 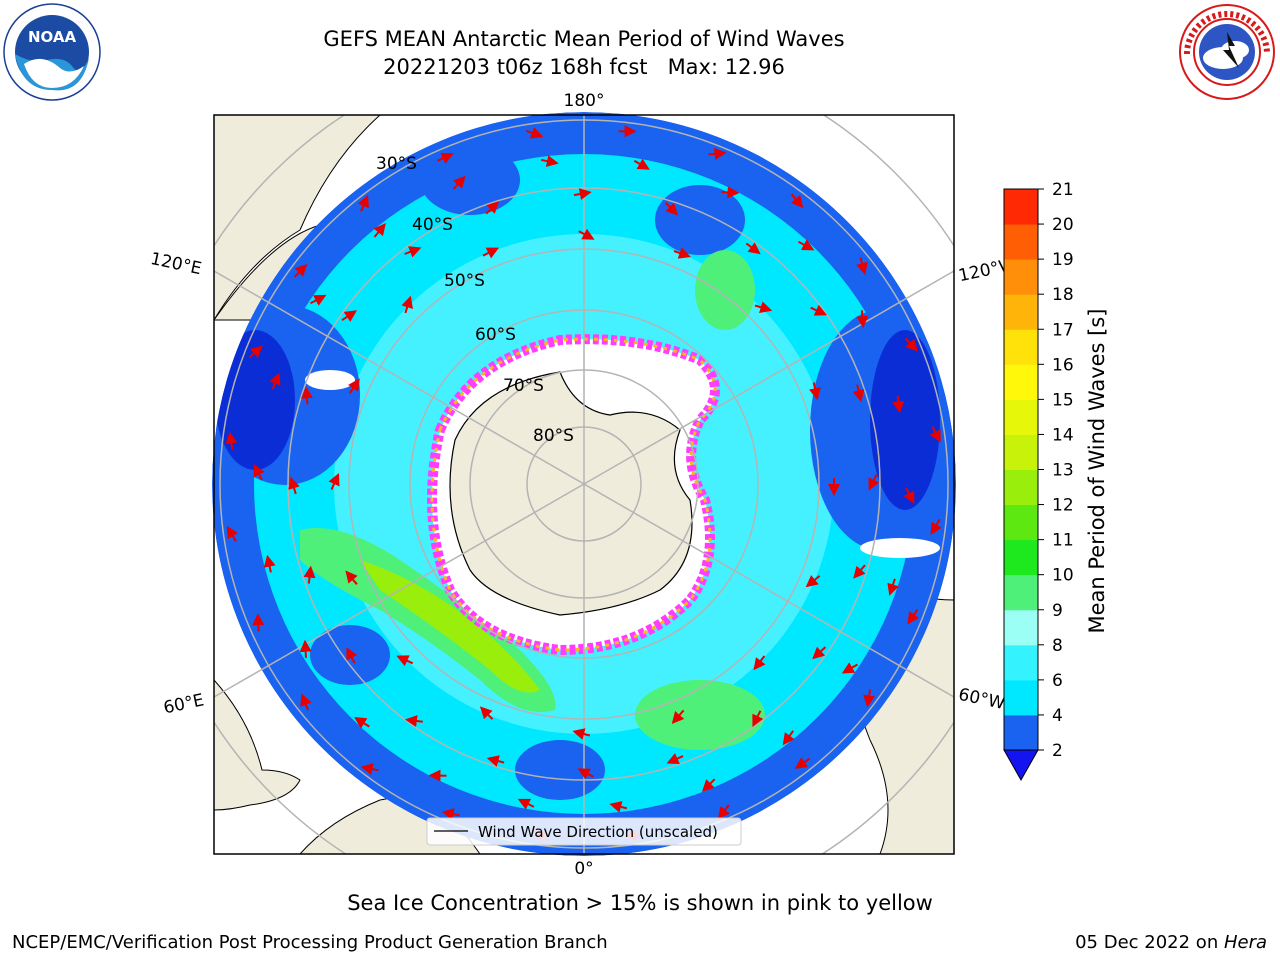 I want to click on lon-label-120e: 120°E, so click(x=176, y=264).